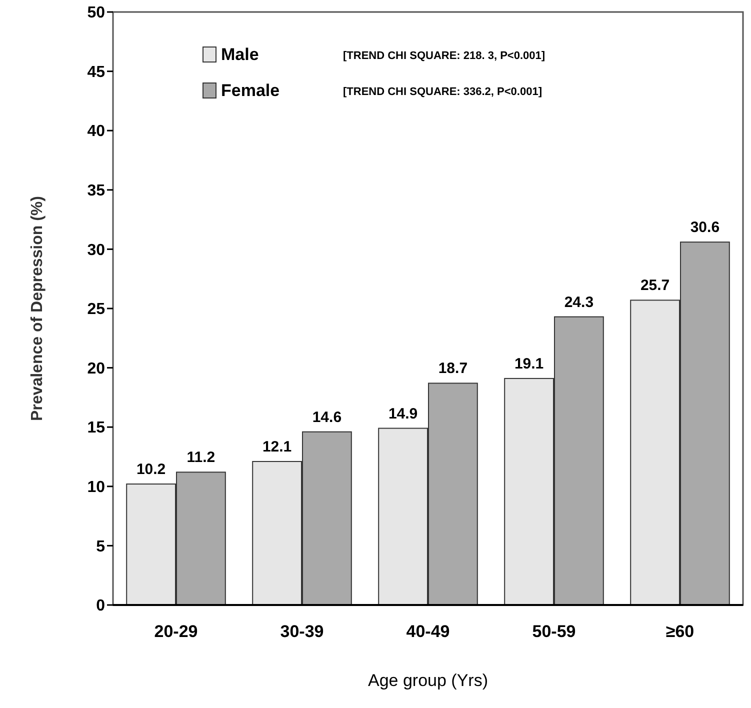 The width and height of the screenshot is (751, 708). I want to click on data-label: 24.3, so click(579, 302).